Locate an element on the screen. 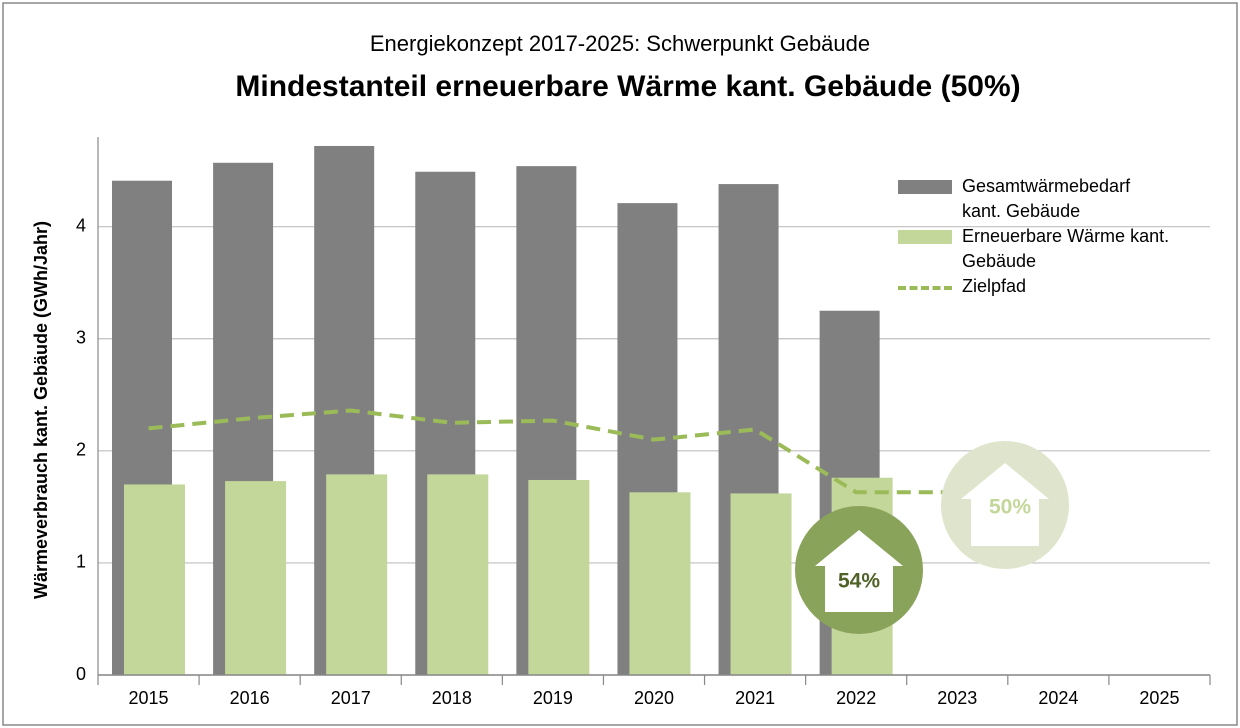 Image resolution: width=1240 pixels, height=728 pixels. x-tick-label: 2024 is located at coordinates (1058, 698).